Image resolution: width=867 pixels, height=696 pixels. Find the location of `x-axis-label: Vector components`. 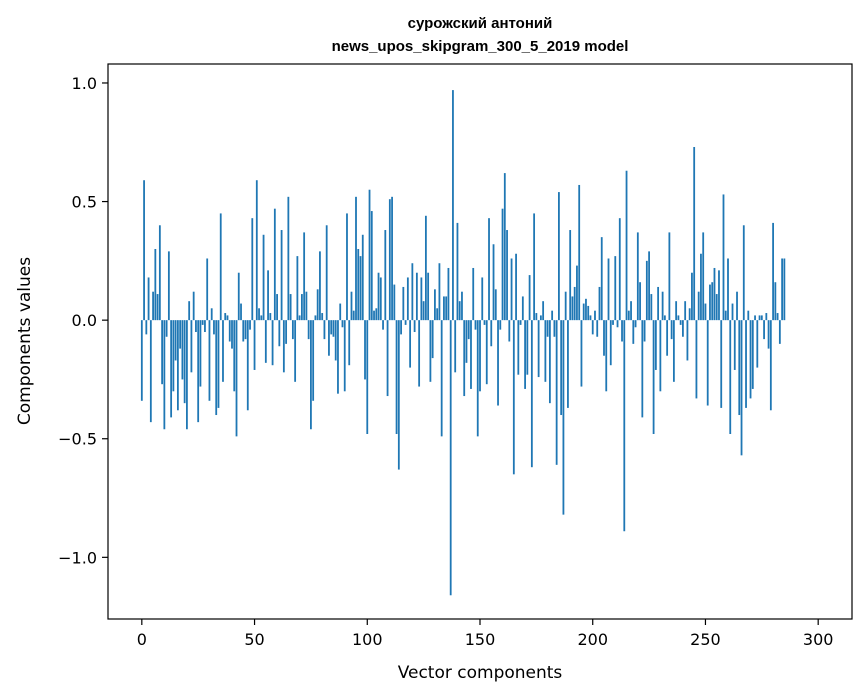

x-axis-label: Vector components is located at coordinates (480, 673).